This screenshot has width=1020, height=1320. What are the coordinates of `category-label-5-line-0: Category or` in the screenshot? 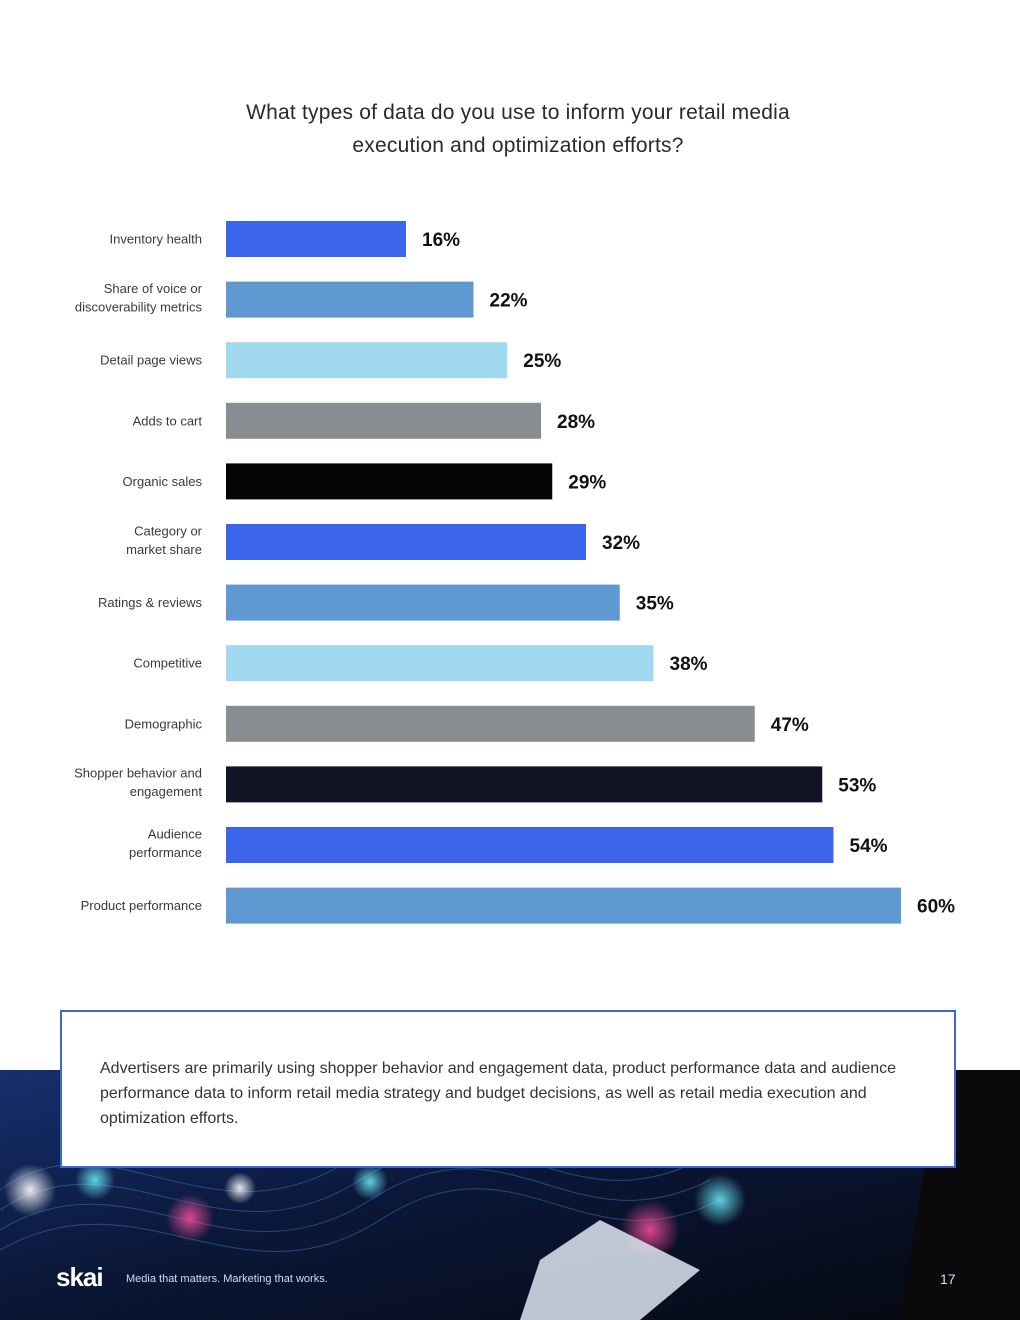 It's located at (168, 530).